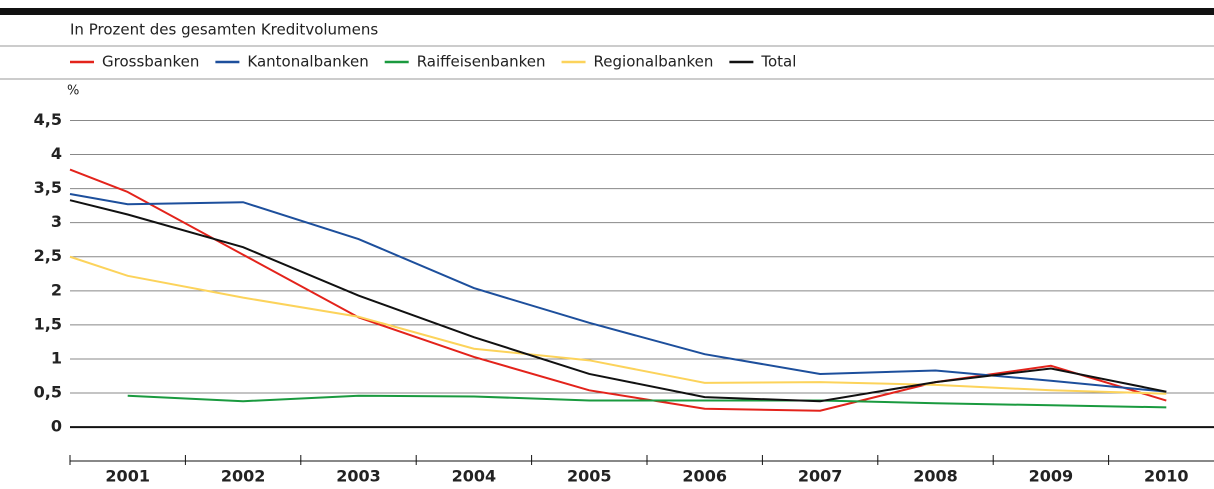 This screenshot has height=489, width=1214. I want to click on legend-label: Raiffeisenbanken, so click(481, 62).